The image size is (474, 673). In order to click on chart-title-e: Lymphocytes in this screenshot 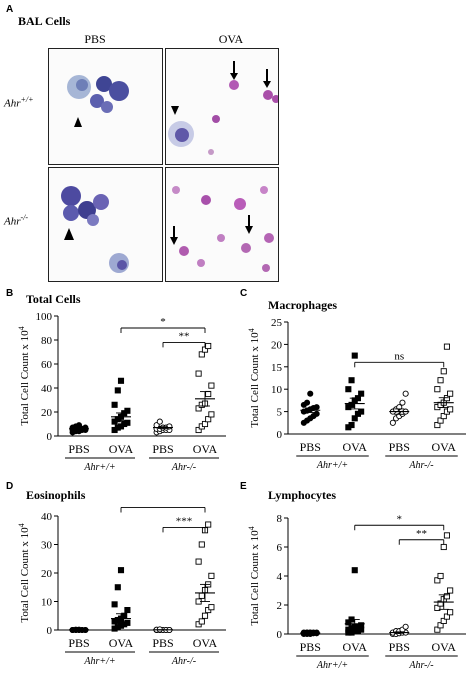, I will do `click(302, 495)`.